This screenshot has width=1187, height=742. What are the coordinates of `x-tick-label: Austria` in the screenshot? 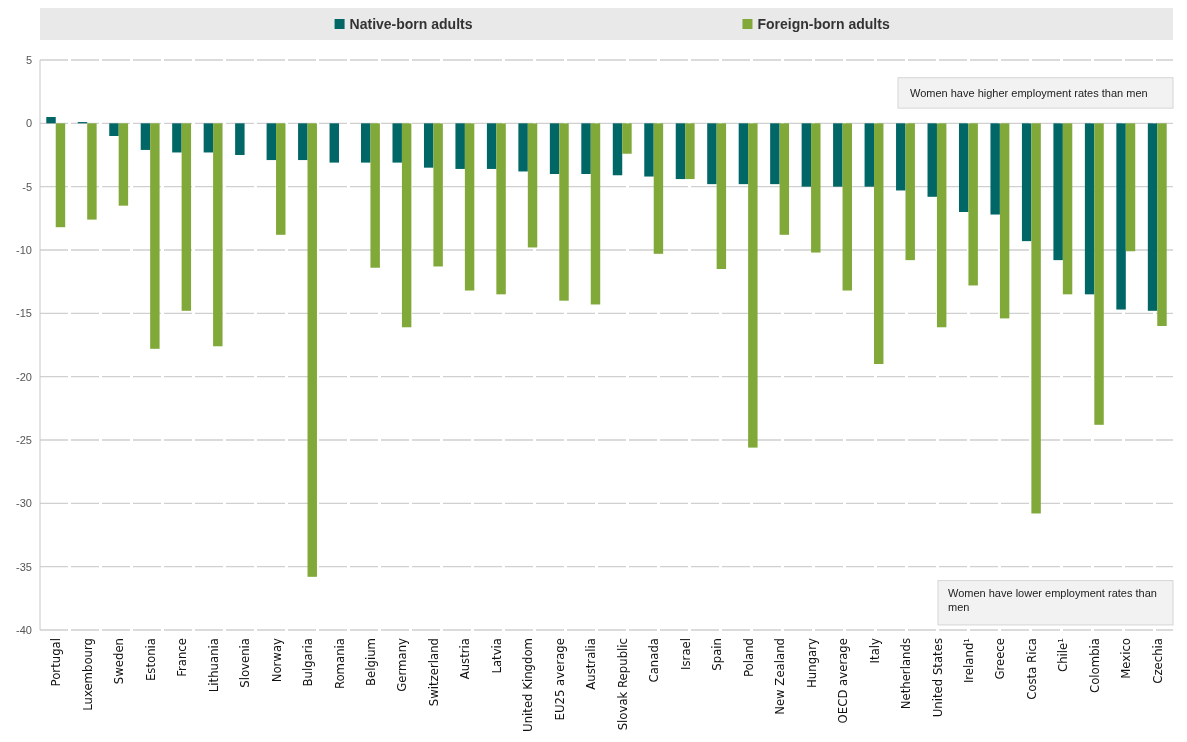 It's located at (465, 659).